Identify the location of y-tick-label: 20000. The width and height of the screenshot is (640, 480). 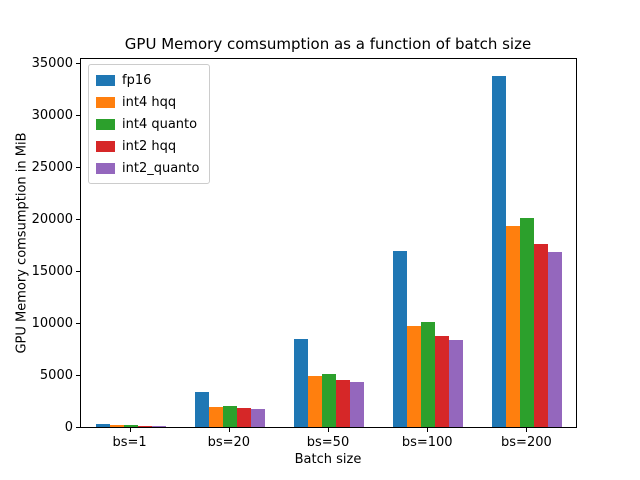
(52, 220).